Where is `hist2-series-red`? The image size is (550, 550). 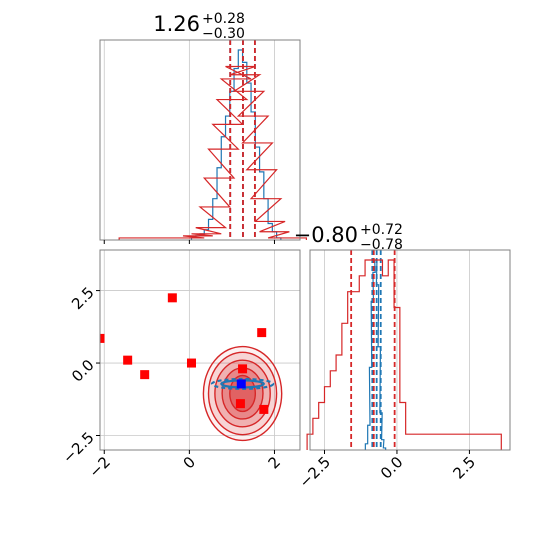 hist2-series-red is located at coordinates (404, 354).